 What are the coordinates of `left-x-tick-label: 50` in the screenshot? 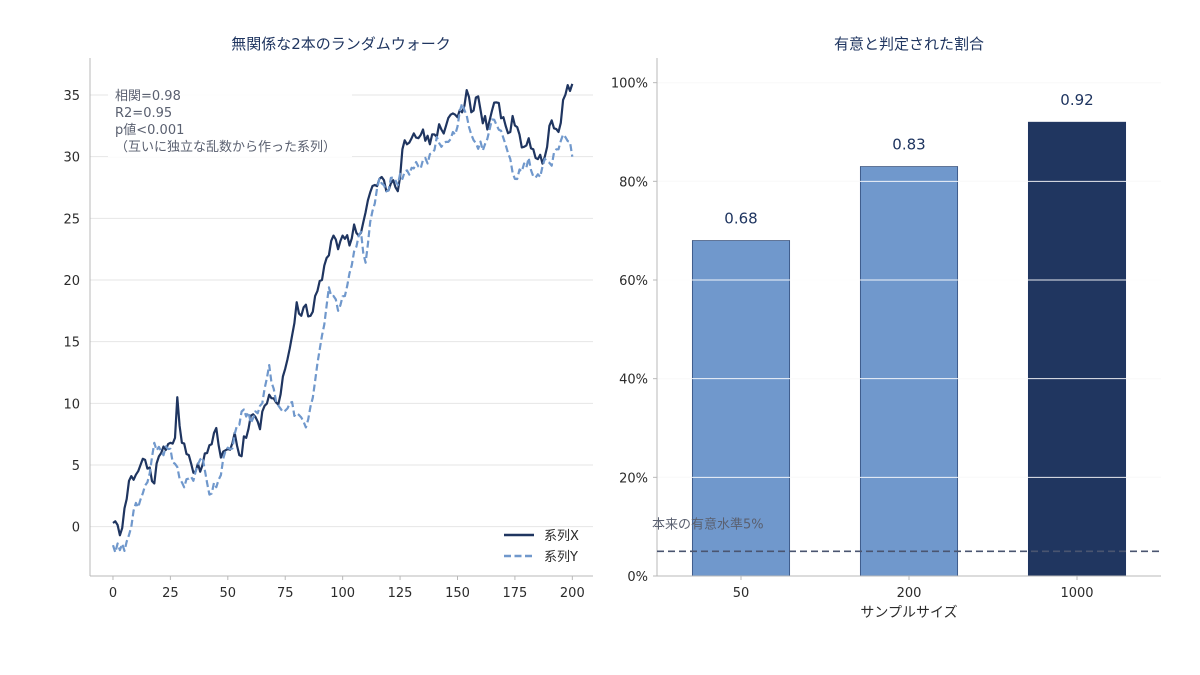 It's located at (228, 593).